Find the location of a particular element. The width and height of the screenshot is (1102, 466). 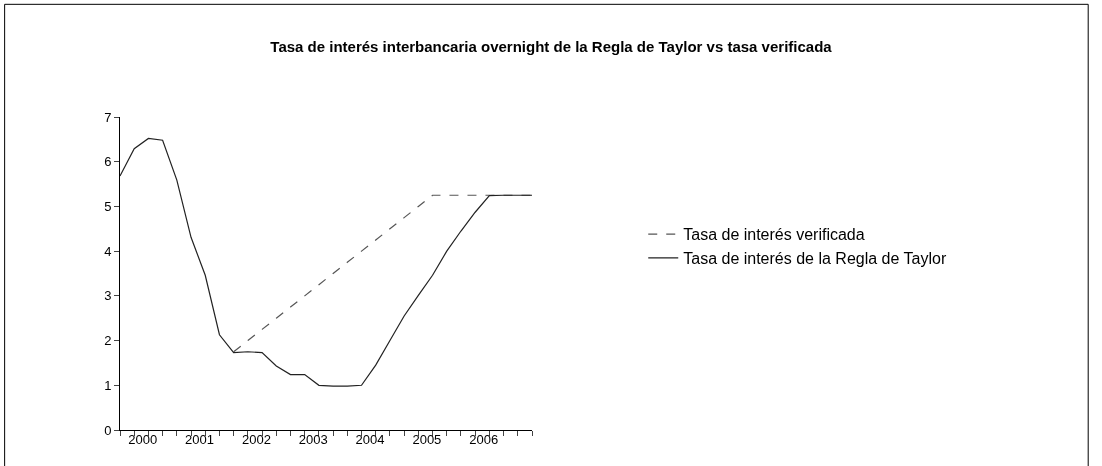

x-tick-label: 2003 is located at coordinates (313, 439).